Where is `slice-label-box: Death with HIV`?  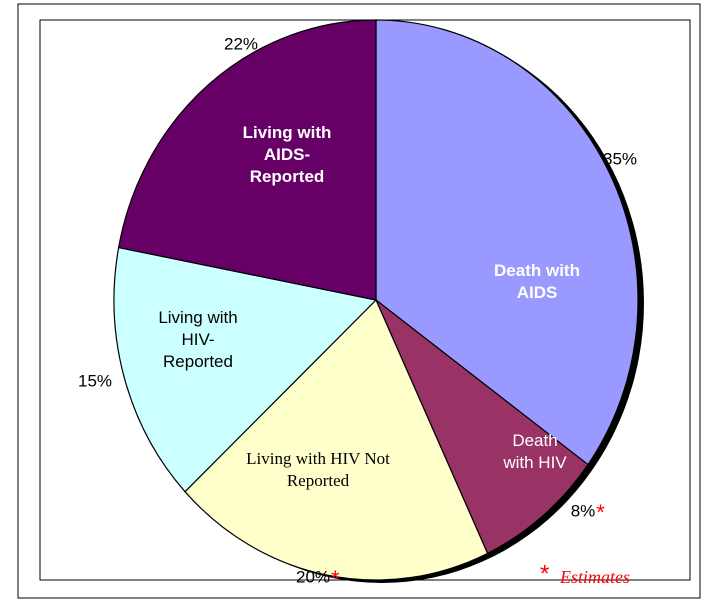 slice-label-box: Death with HIV is located at coordinates (535, 452).